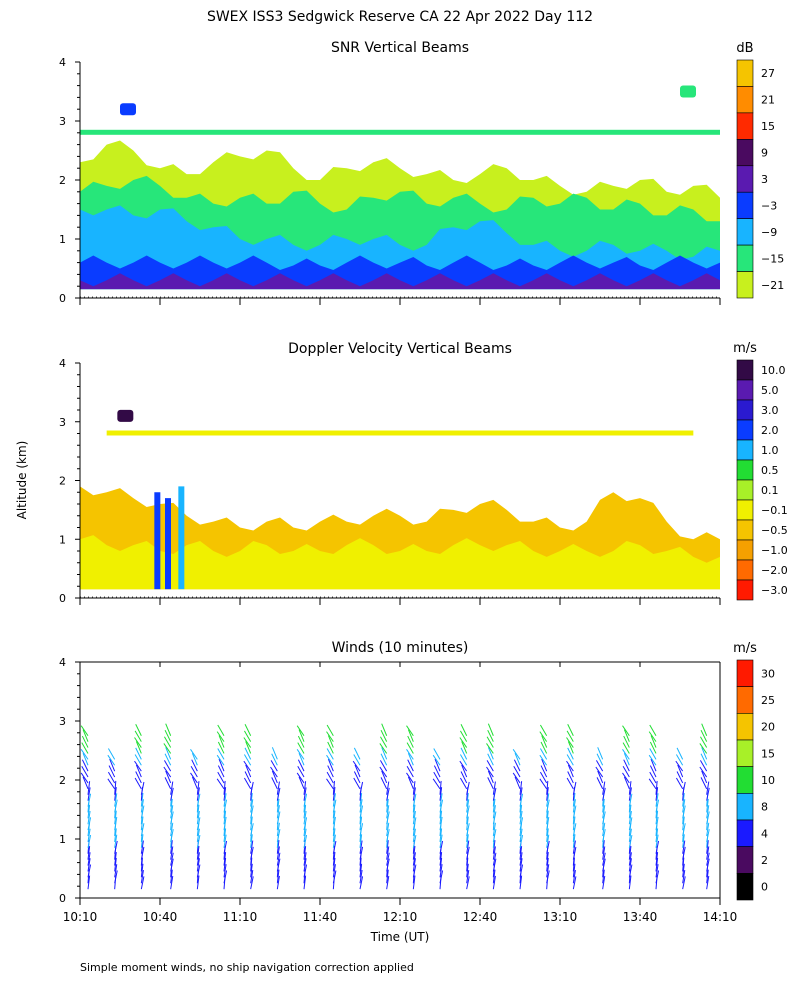  Describe the element at coordinates (62, 780) in the screenshot. I see `y-tick-label: 2` at that location.